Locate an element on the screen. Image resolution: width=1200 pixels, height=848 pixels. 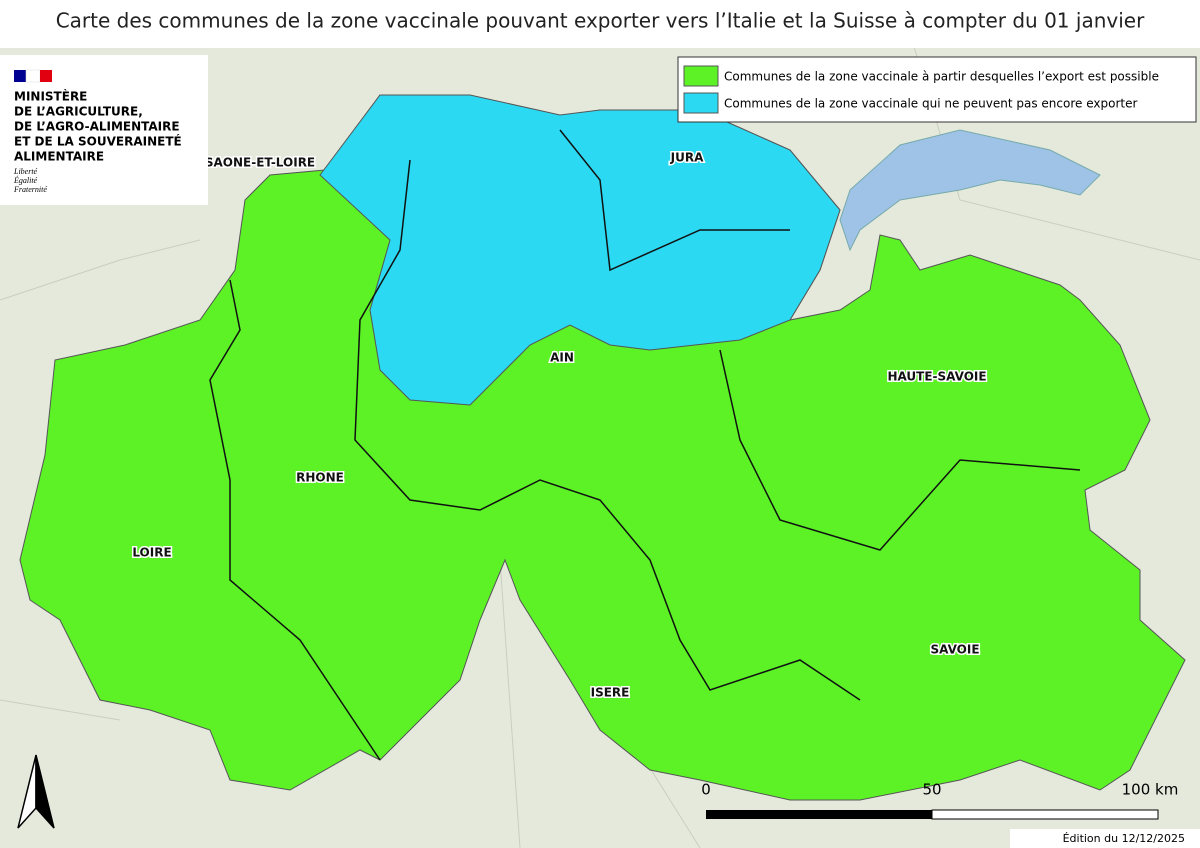
logo-text: DE L’AGRO-ALIMENTAIRE is located at coordinates (97, 127).